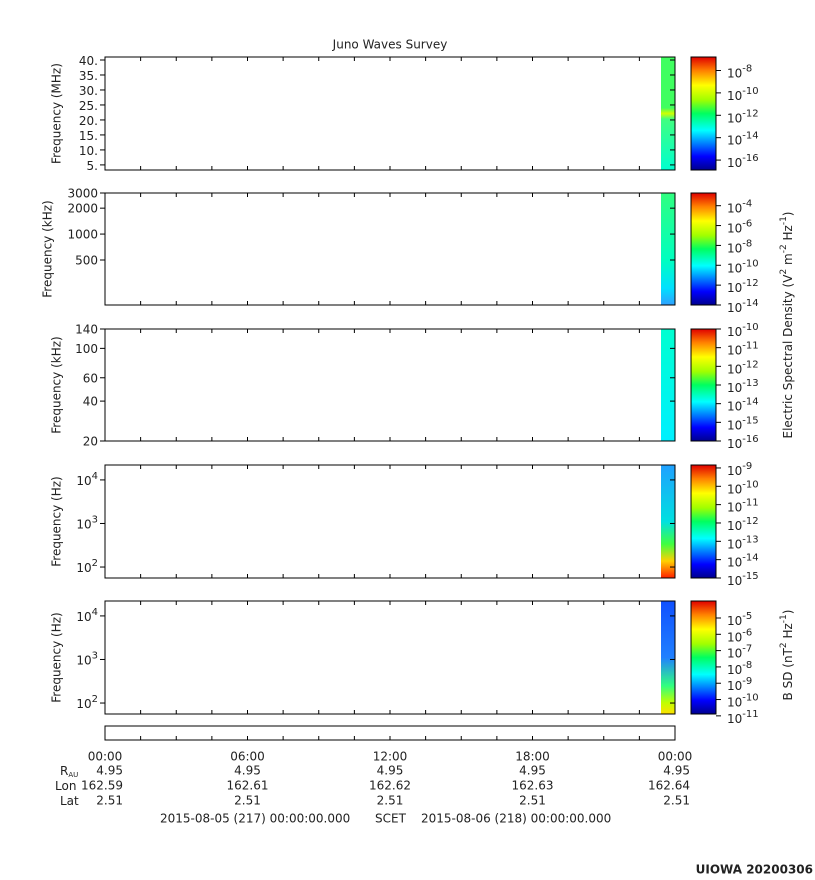 This screenshot has width=815, height=880. I want to click on spectrogram-strip, so click(668, 657).